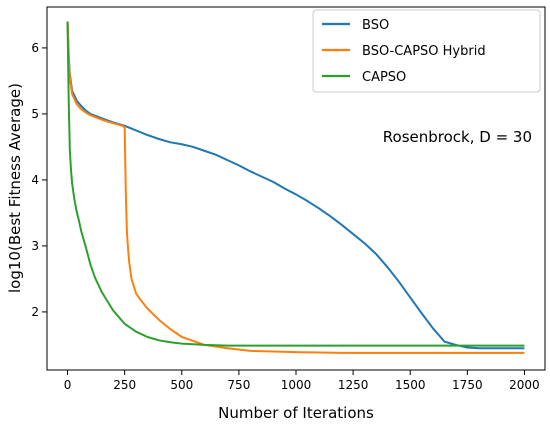  Describe the element at coordinates (35, 312) in the screenshot. I see `y-tick-label-2: 2` at that location.